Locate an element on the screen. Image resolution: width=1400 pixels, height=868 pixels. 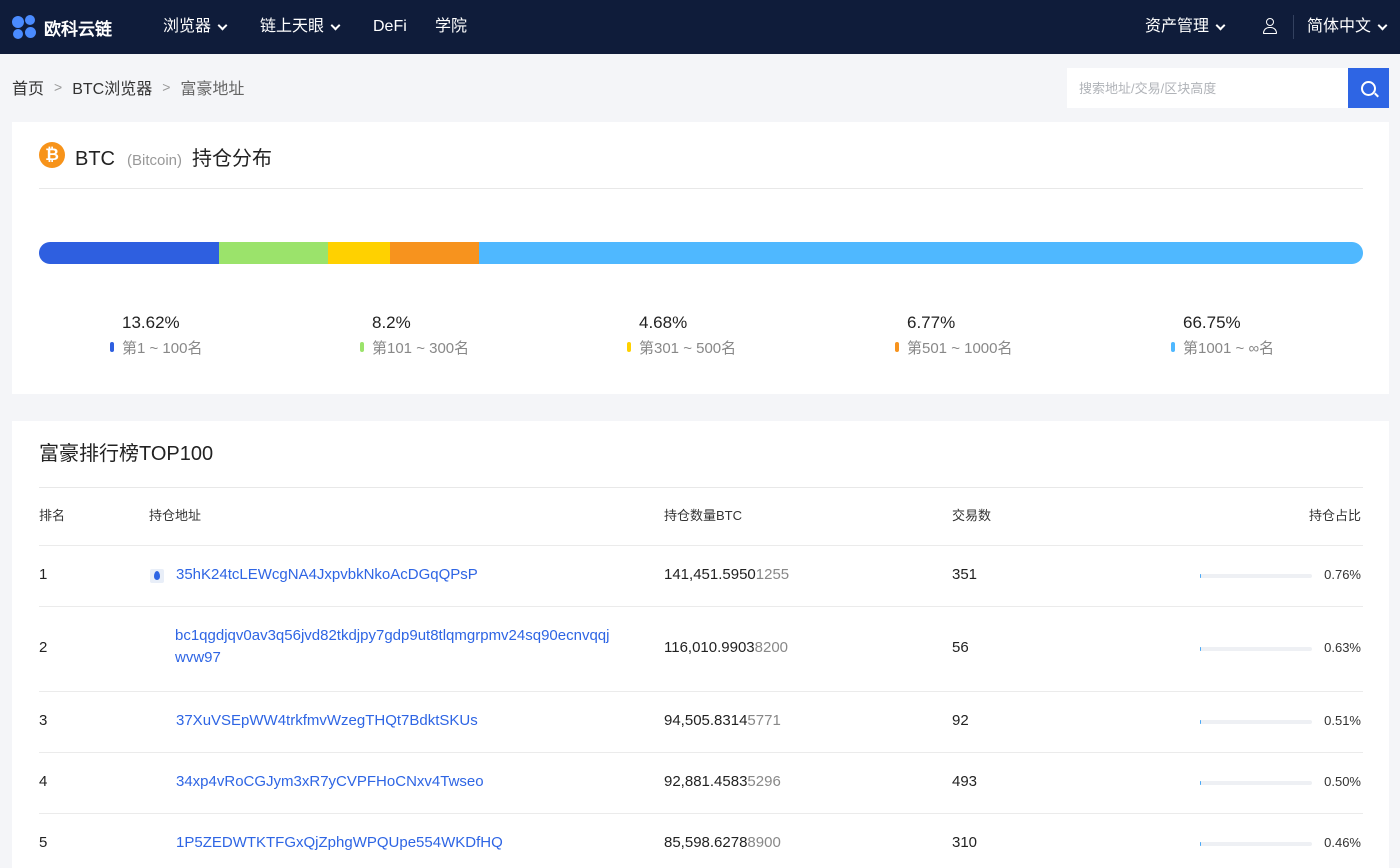
legend-item-301-500: 4.68% 第301 ~ 500名 is located at coordinates (681, 334).